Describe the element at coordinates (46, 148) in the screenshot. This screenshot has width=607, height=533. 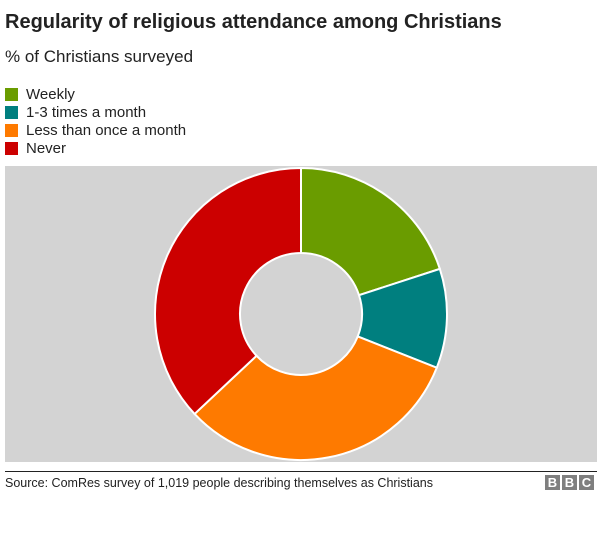
I see `legend-label-never: Never` at that location.